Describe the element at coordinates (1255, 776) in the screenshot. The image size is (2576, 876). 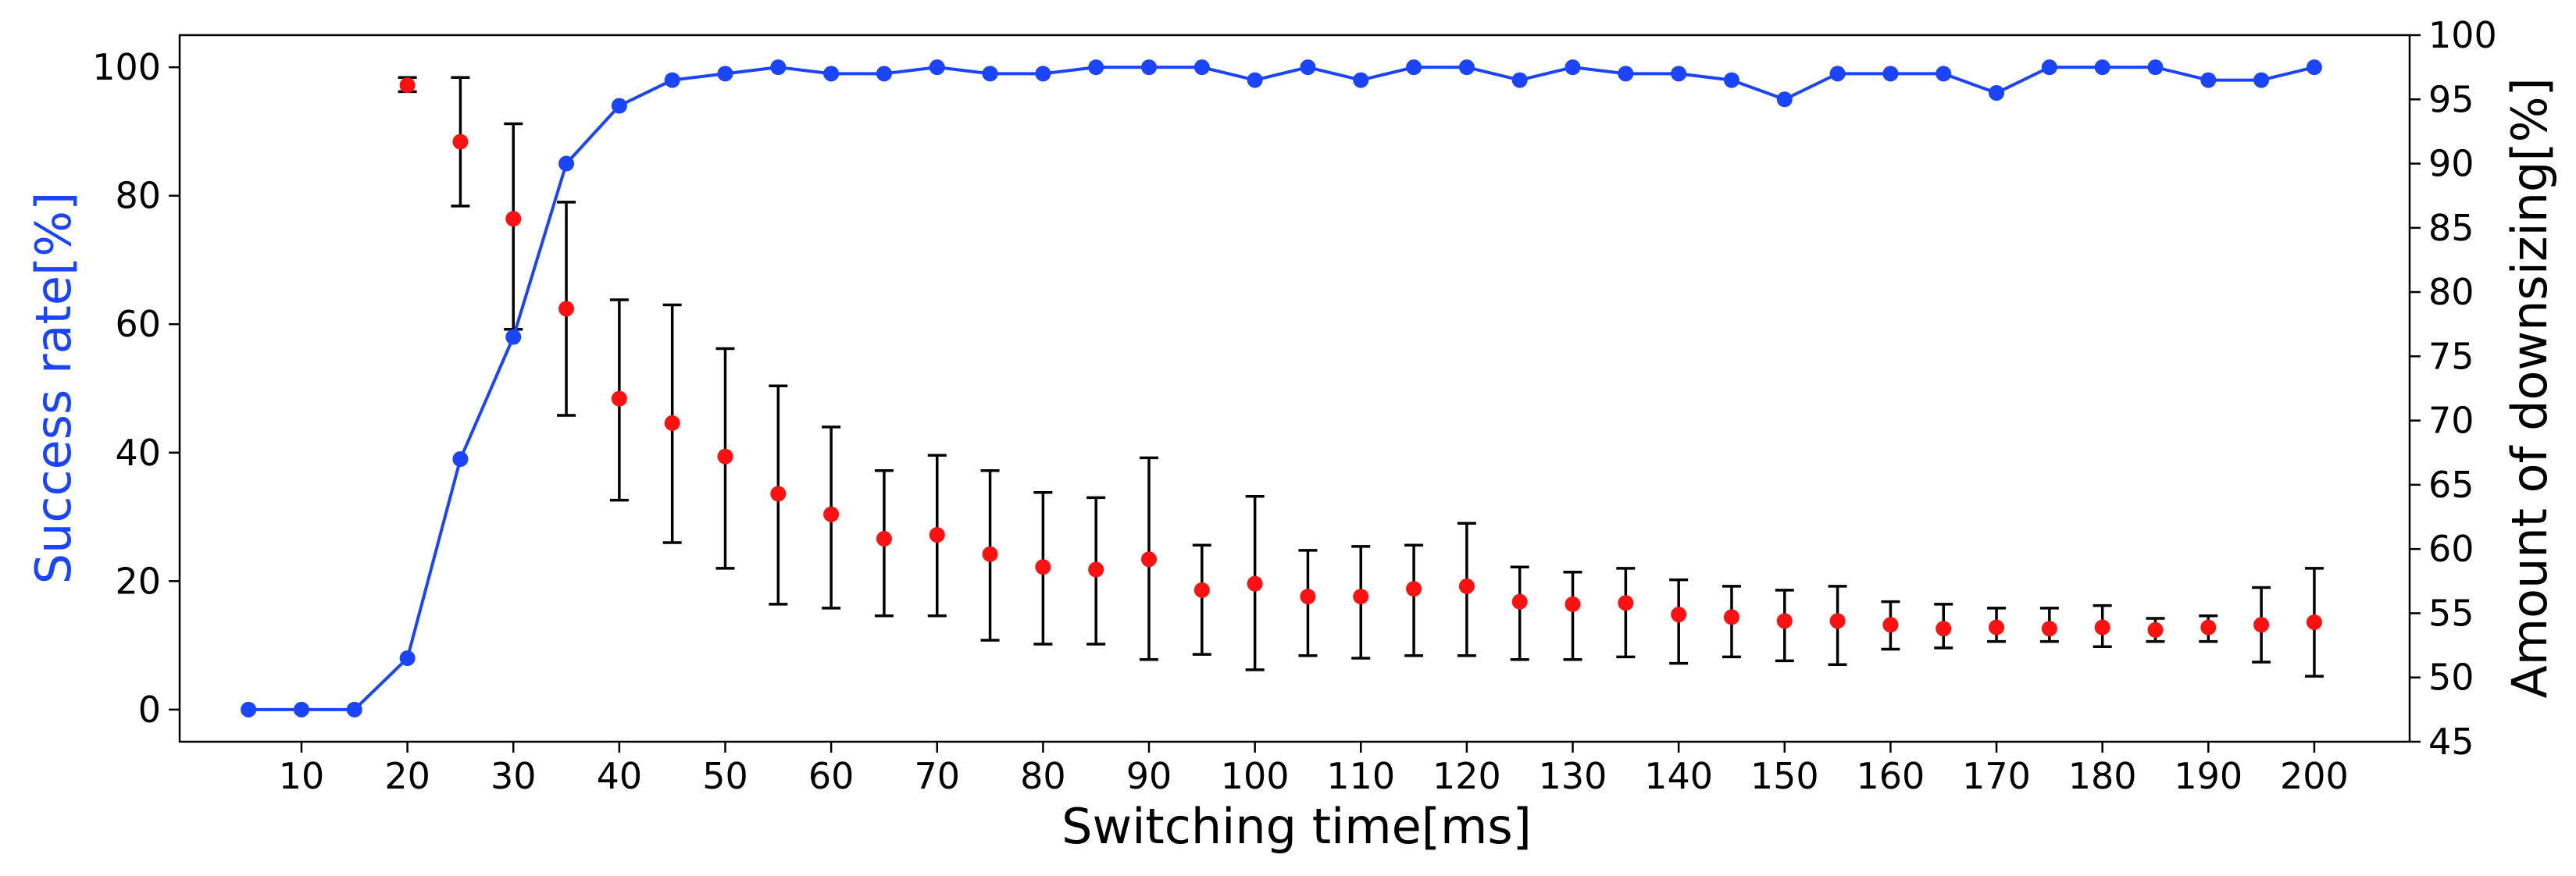
I see `x-tick-label: 100` at that location.